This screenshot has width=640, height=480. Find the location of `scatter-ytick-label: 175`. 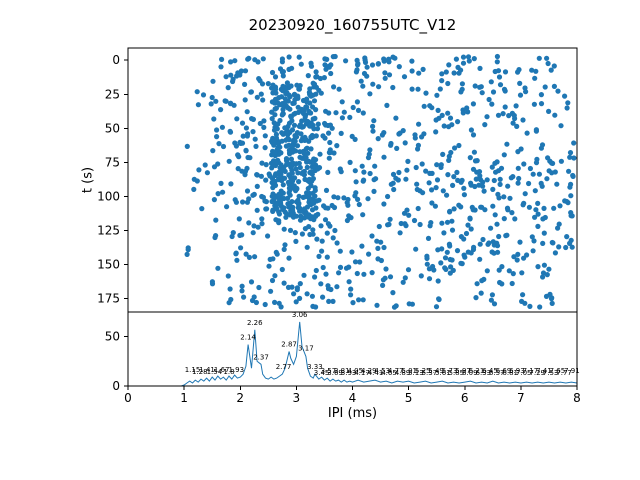

scatter-ytick-label: 175 is located at coordinates (108, 298).